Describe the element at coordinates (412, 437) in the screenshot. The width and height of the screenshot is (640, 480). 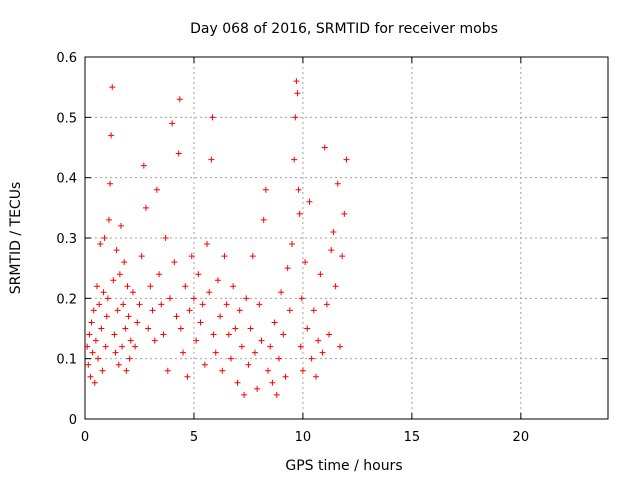
I see `x-tick-label: 15` at that location.